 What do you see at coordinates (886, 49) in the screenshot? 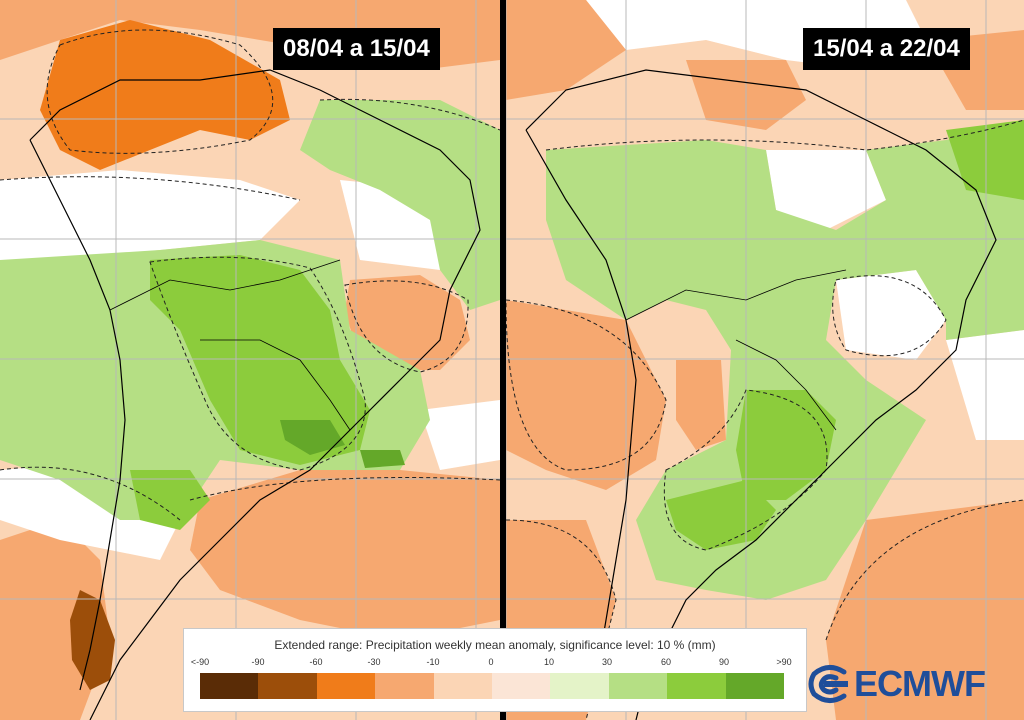
I see `period-label-right: 15/04 a 22/04` at bounding box center [886, 49].